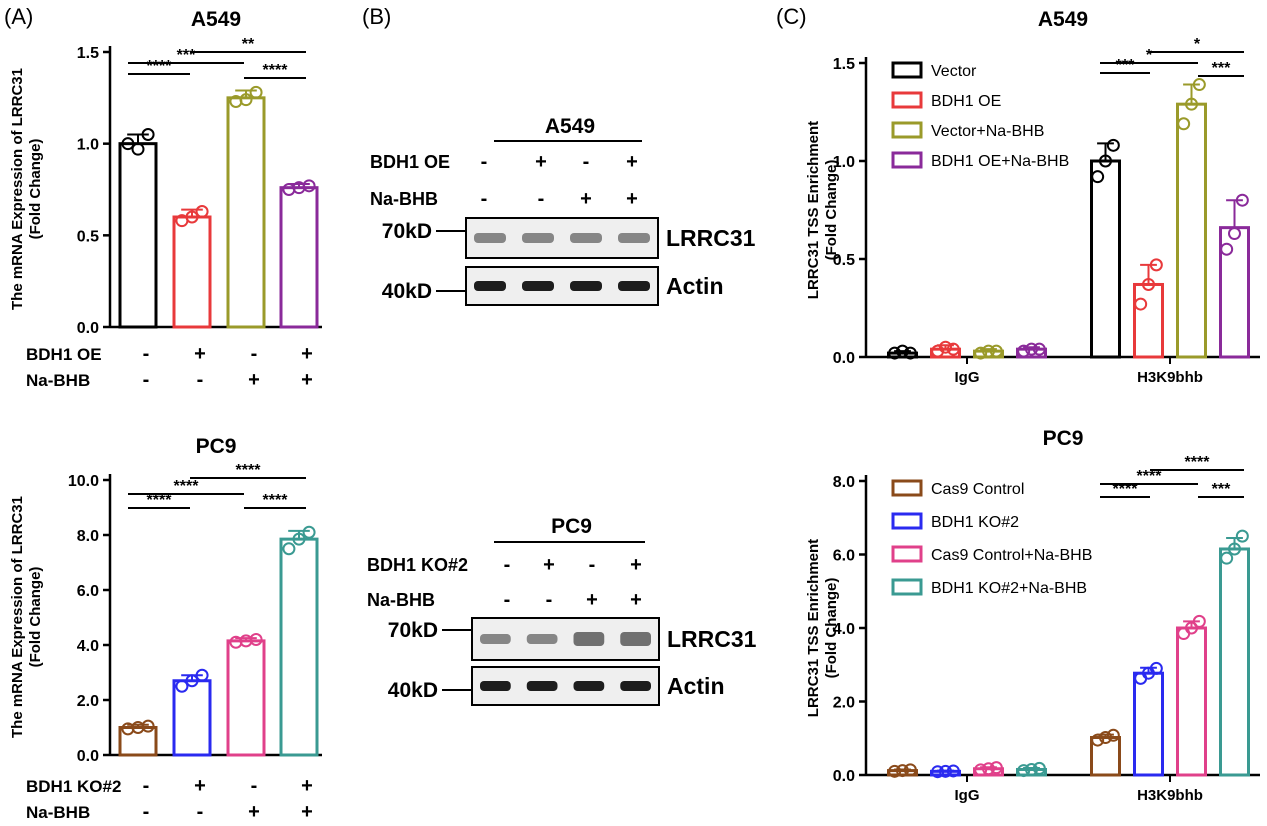 The width and height of the screenshot is (1267, 826). What do you see at coordinates (64, 354) in the screenshot?
I see `design-row-label: BDH1 OE` at bounding box center [64, 354].